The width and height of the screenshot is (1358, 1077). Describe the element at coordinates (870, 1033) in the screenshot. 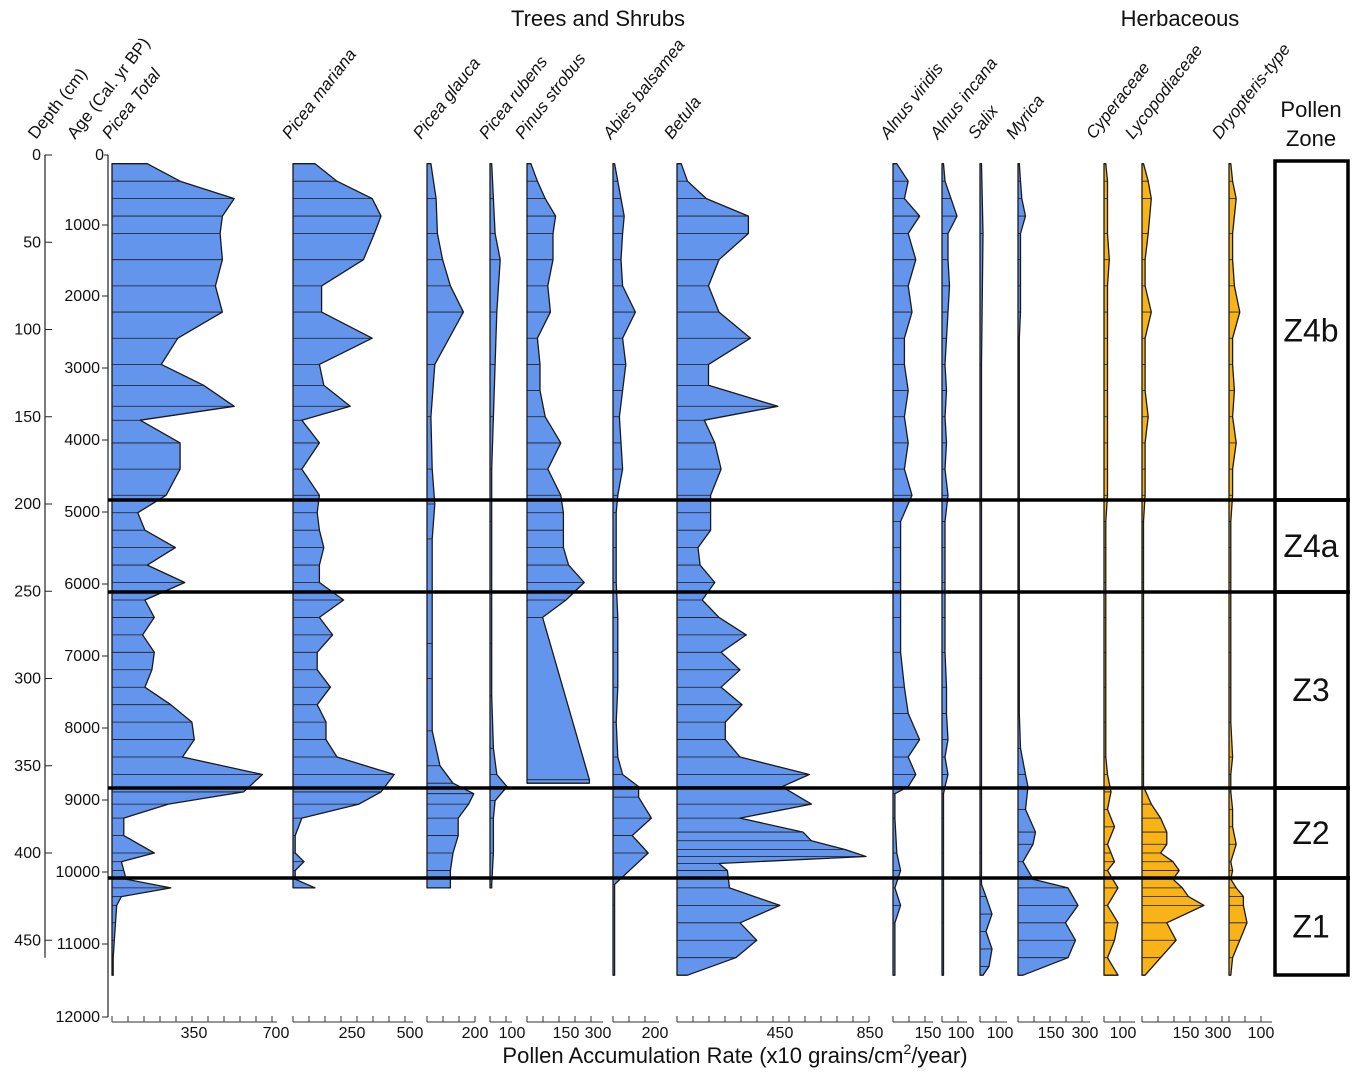

I see `x-tick-label: 850` at that location.